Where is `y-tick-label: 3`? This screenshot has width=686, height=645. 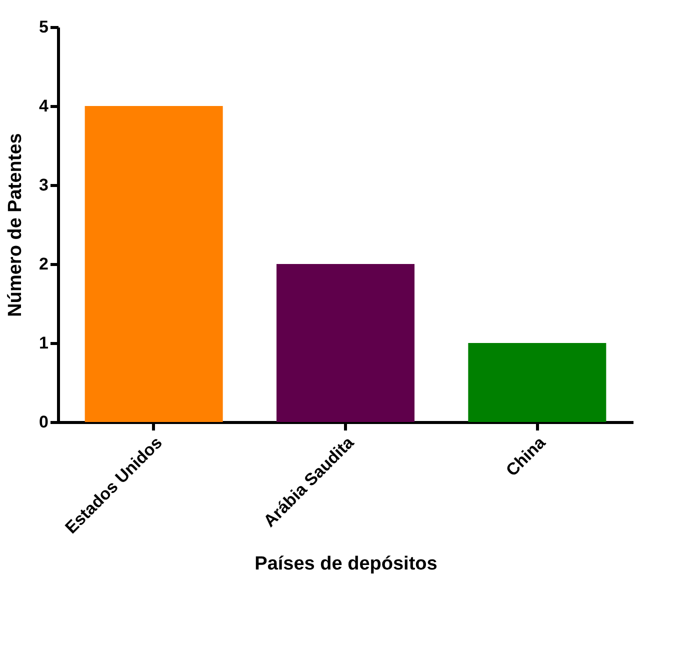
y-tick-label: 3 is located at coordinates (43, 185).